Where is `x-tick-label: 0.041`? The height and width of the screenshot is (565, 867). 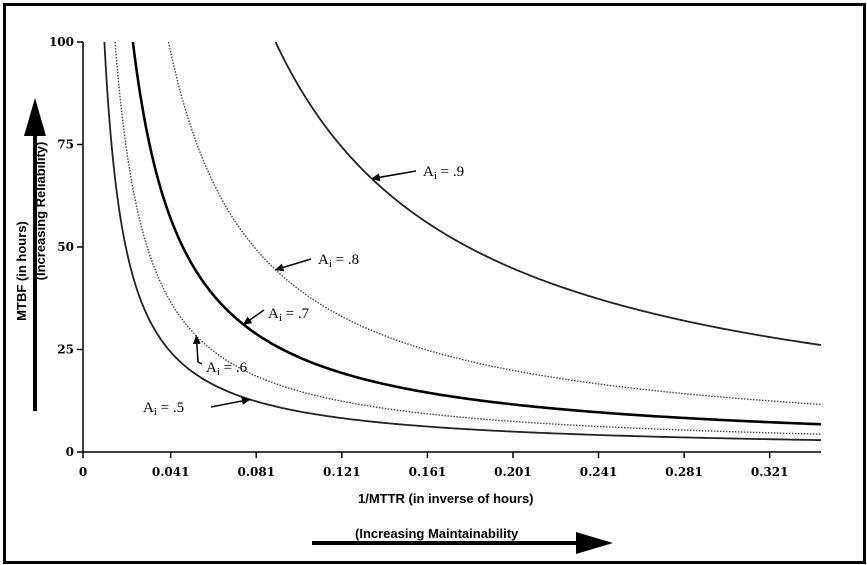 x-tick-label: 0.041 is located at coordinates (171, 472).